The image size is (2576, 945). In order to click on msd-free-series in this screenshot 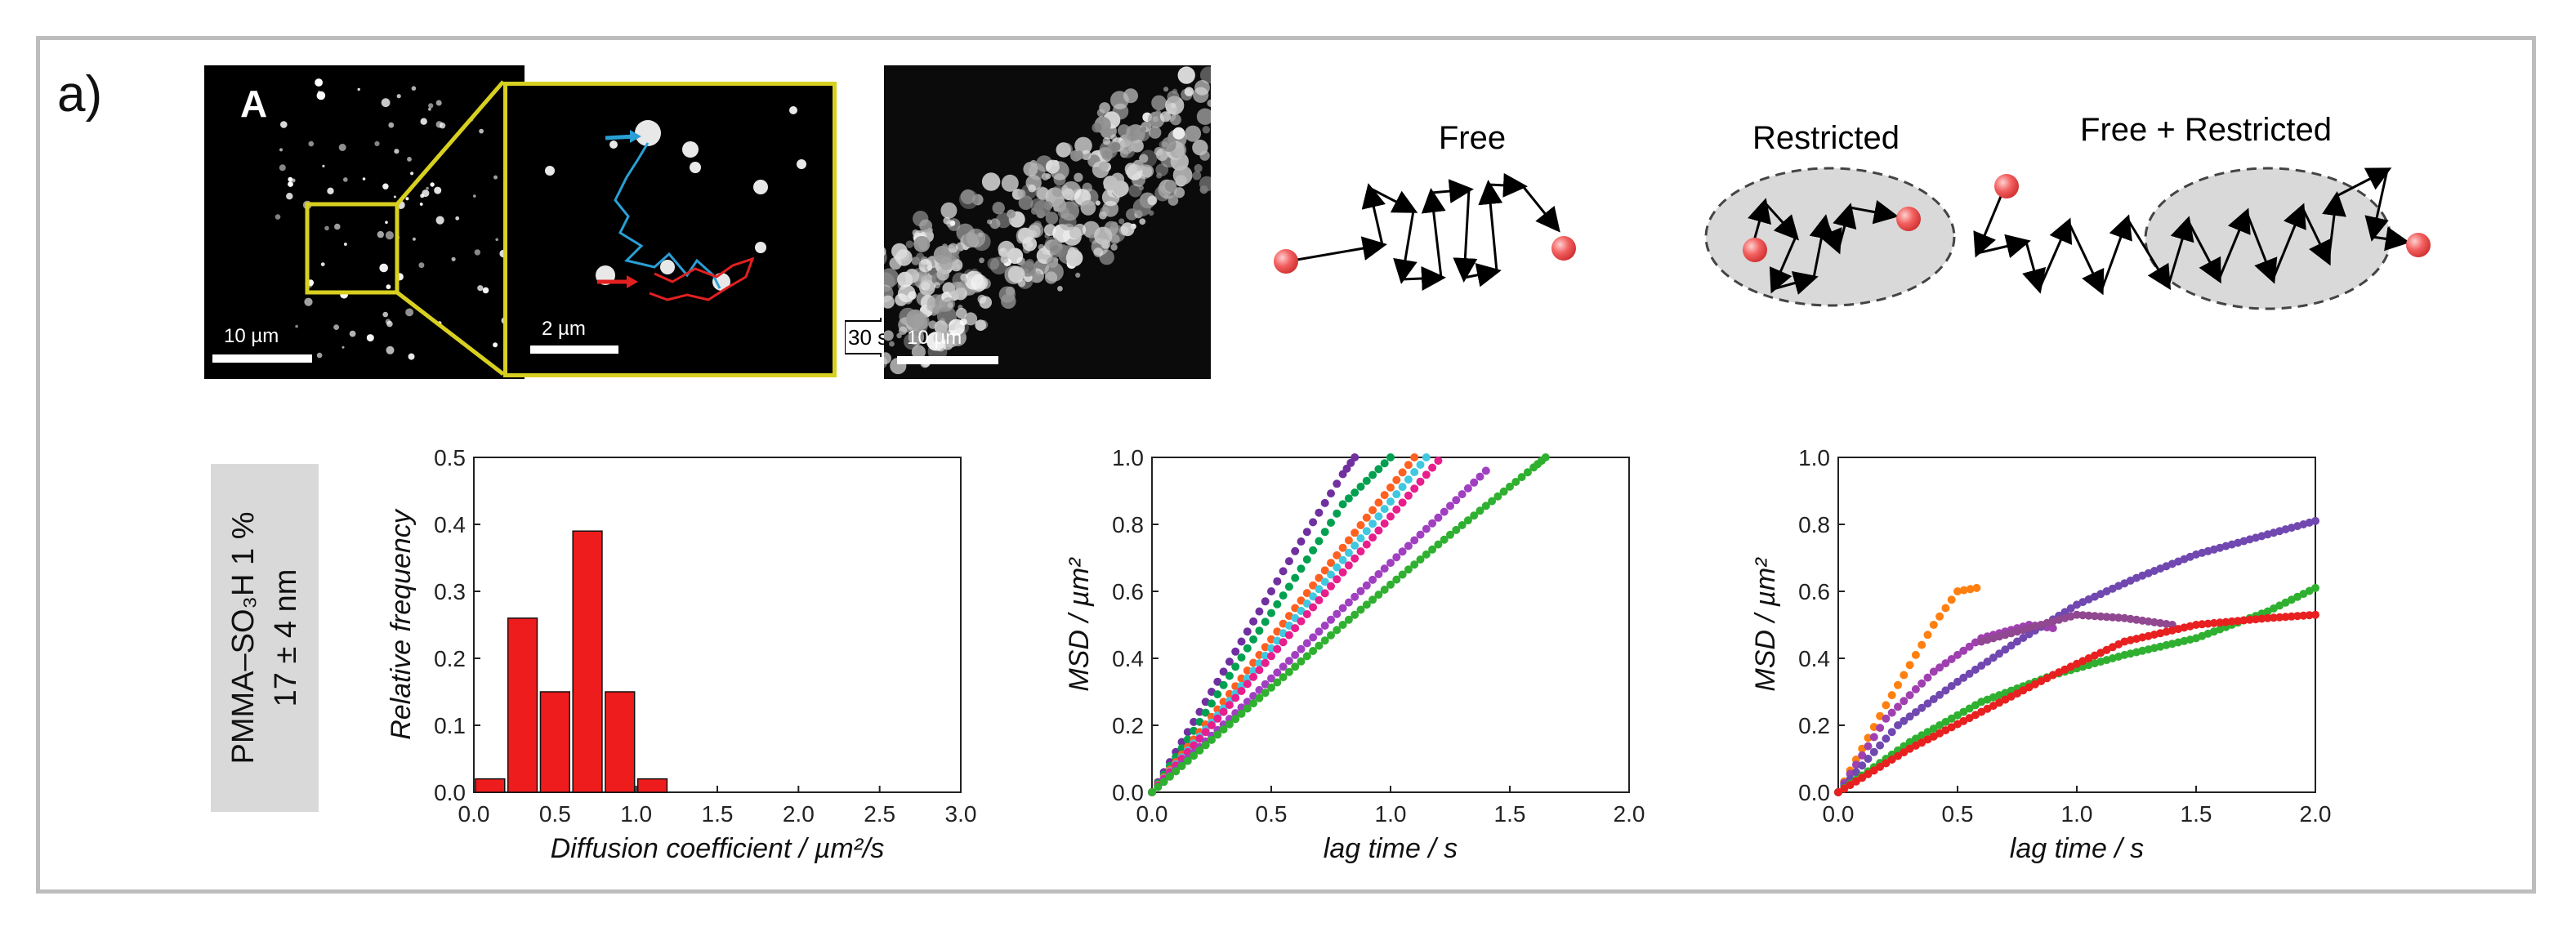, I will do `click(1349, 624)`.